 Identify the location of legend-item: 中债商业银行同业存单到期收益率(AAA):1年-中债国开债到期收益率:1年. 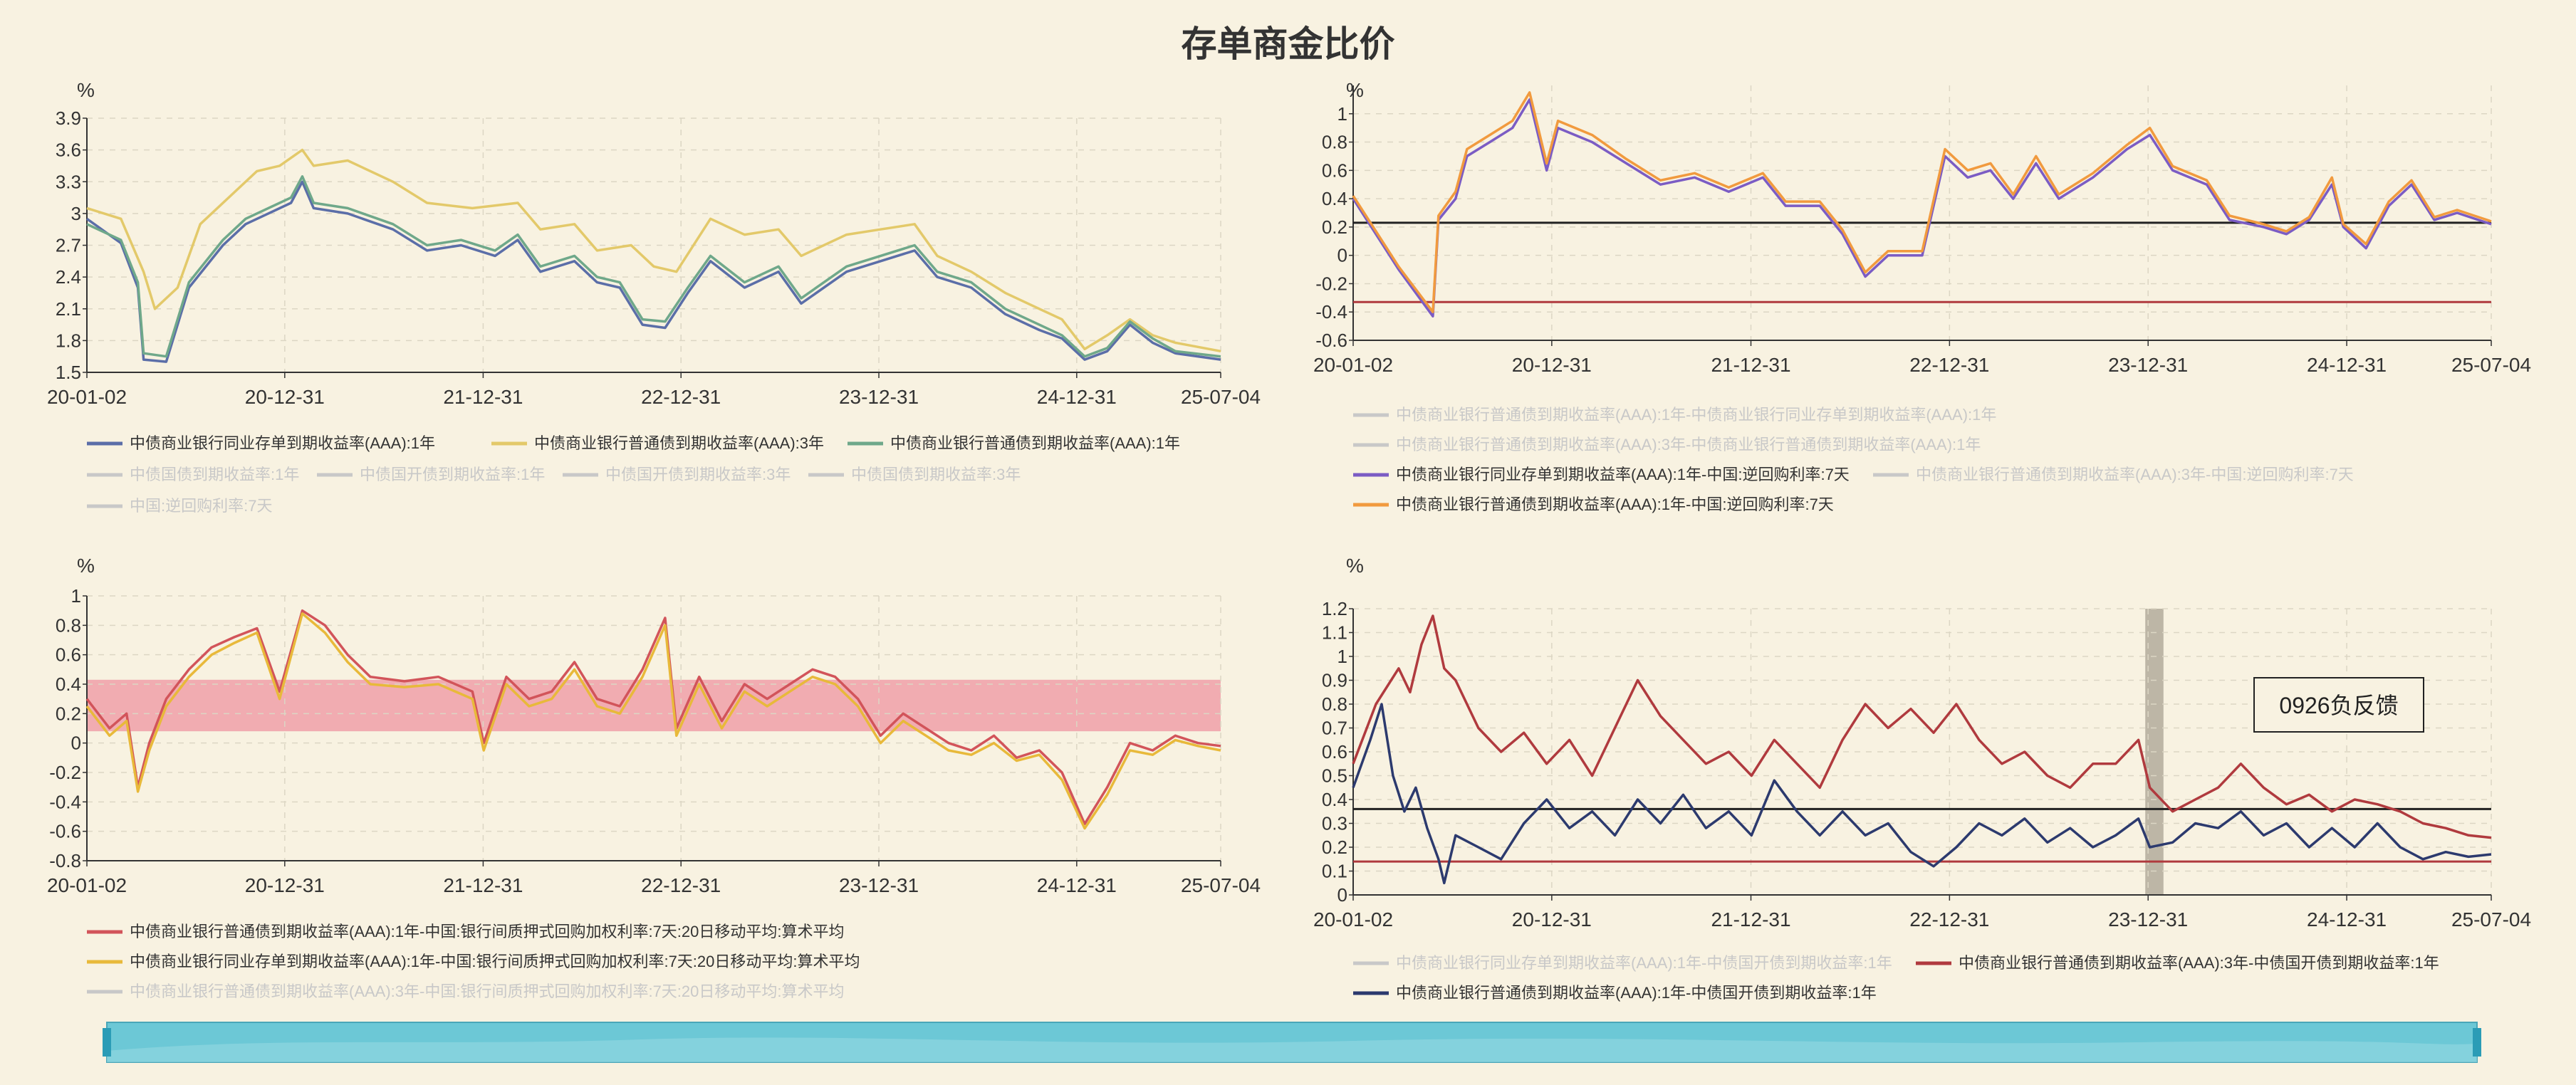
(1622, 963).